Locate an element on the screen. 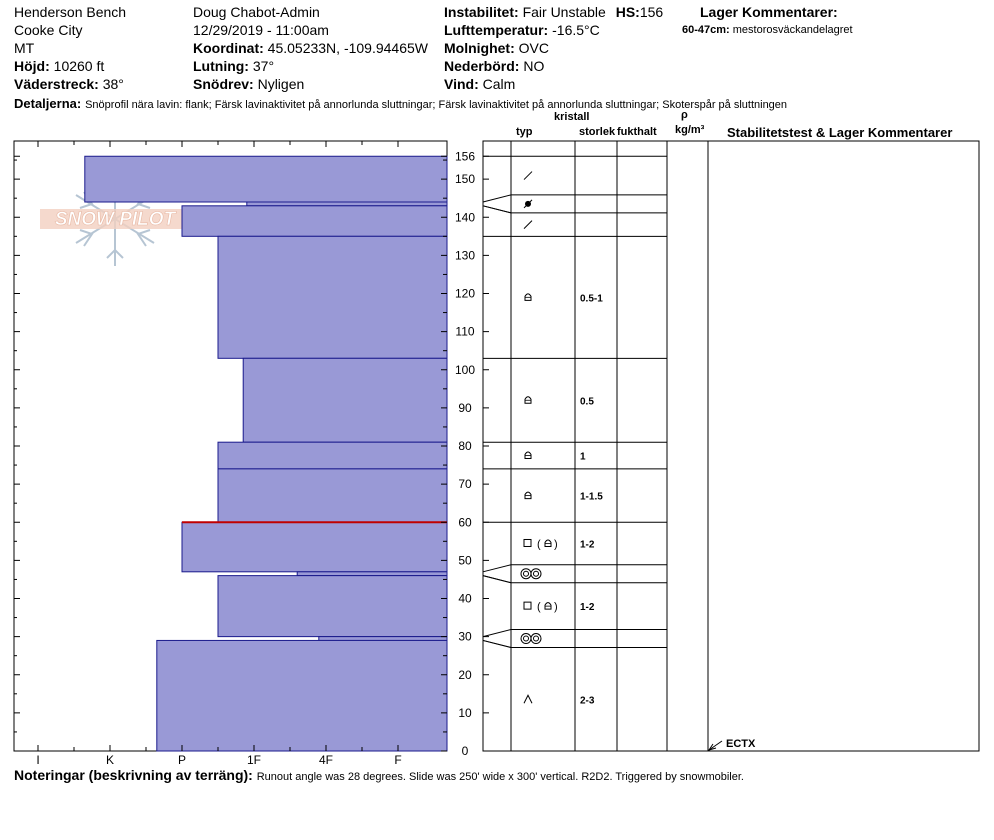 This screenshot has height=840, width=994. airtemp-label: Lufttemperatur: is located at coordinates (496, 30).